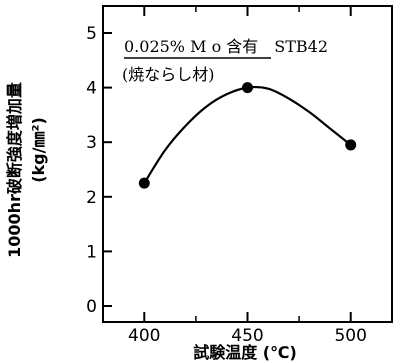 This screenshot has width=400, height=363. I want to click on y-tick-label: 0, so click(91, 307).